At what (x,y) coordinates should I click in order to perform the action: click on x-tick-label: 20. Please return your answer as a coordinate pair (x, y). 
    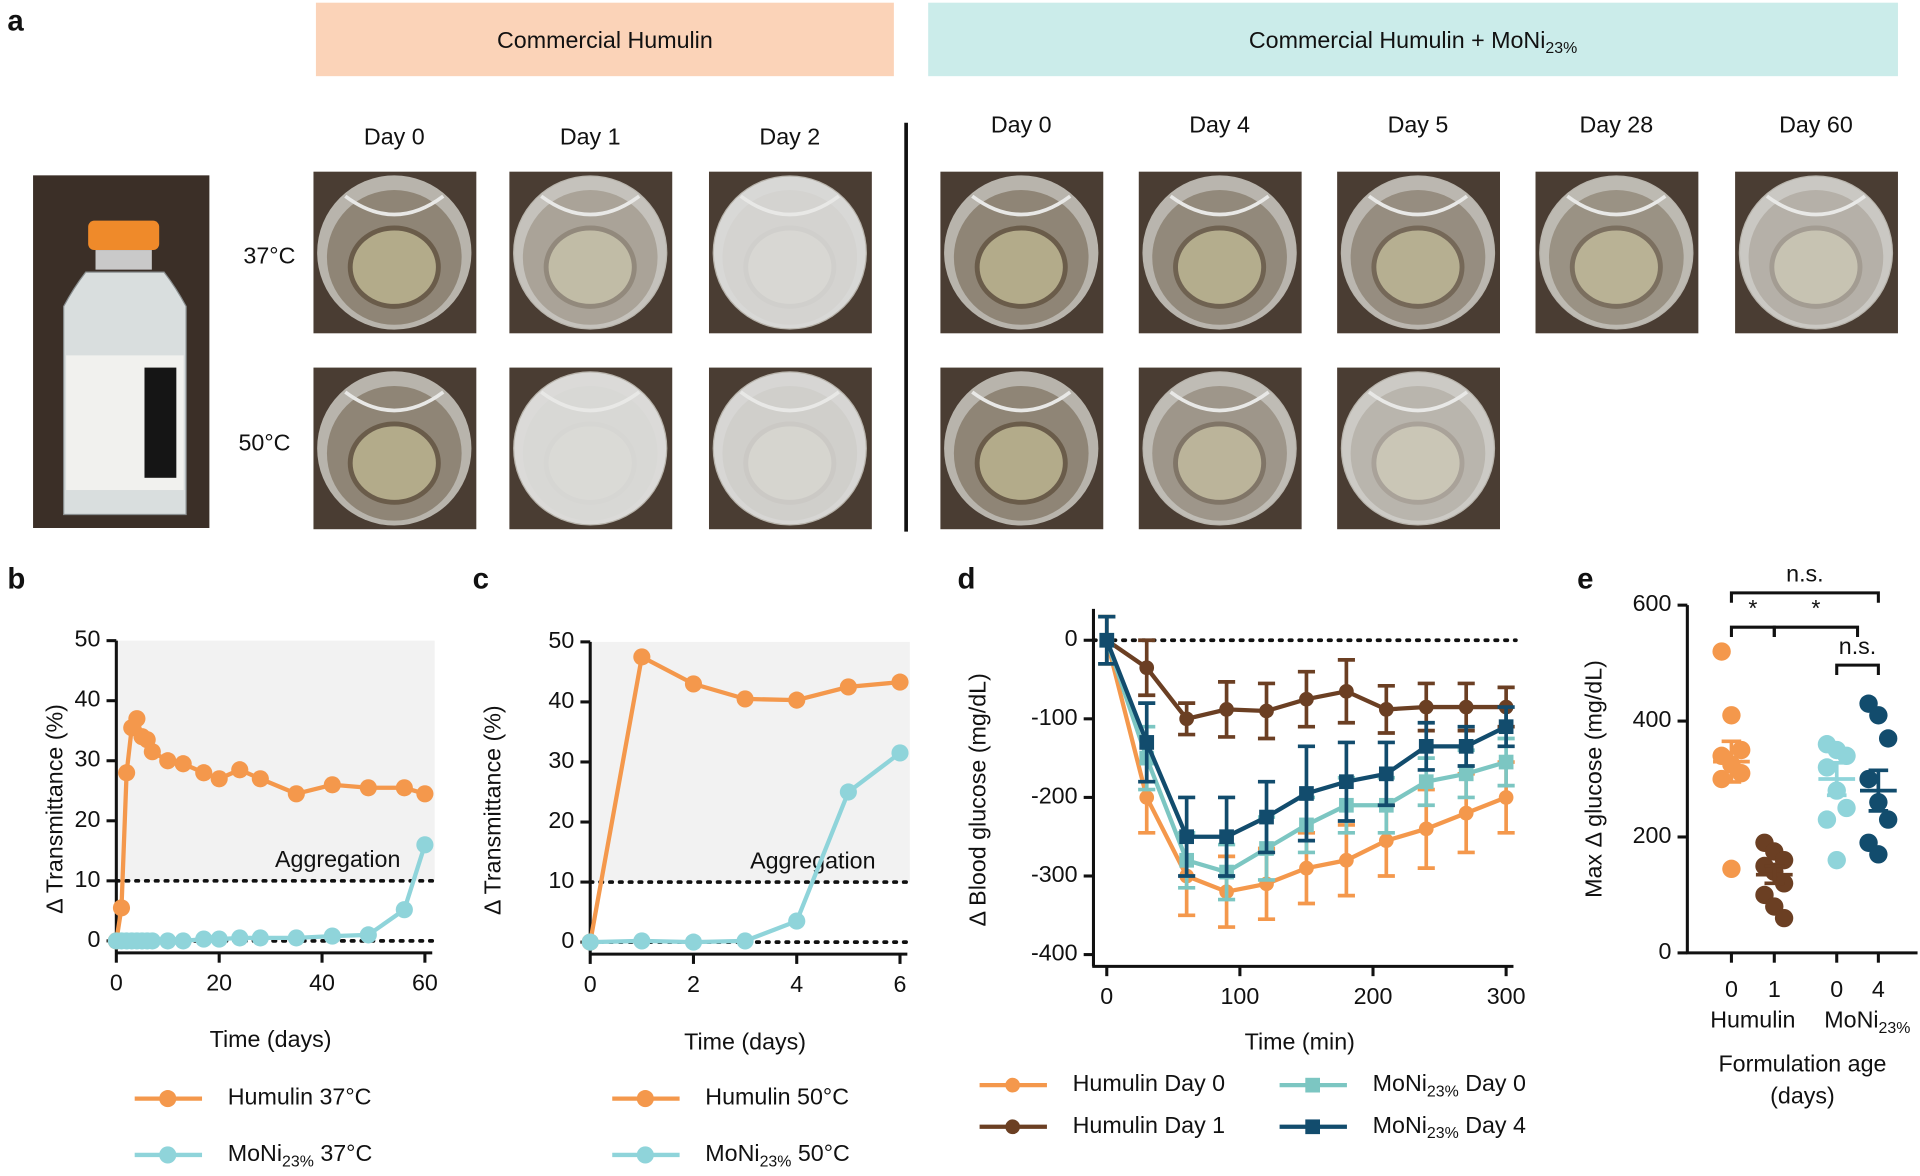
    Looking at the image, I should click on (219, 983).